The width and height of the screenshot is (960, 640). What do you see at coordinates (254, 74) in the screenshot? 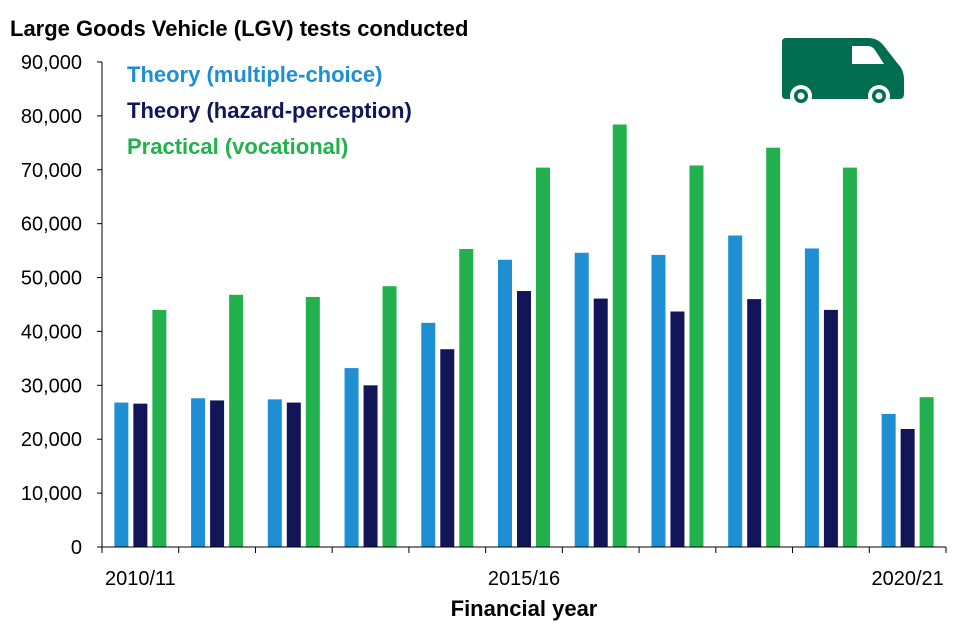
I see `legend-entry-theory-multiple-choice: Theory (multiple-choice)` at bounding box center [254, 74].